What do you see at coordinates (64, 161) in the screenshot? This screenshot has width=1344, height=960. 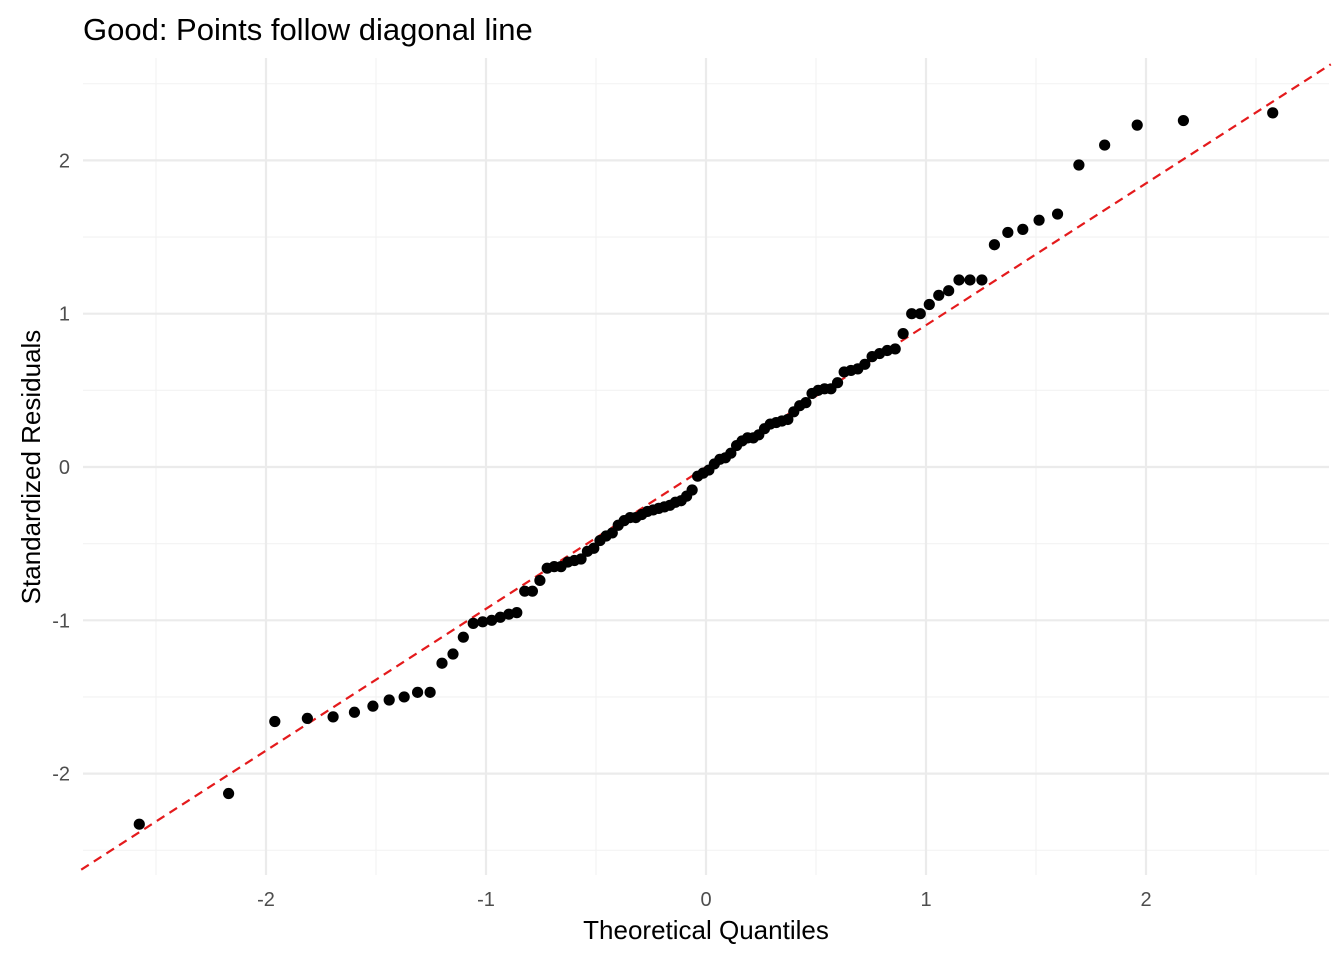 I see `y-tick-label: 2` at bounding box center [64, 161].